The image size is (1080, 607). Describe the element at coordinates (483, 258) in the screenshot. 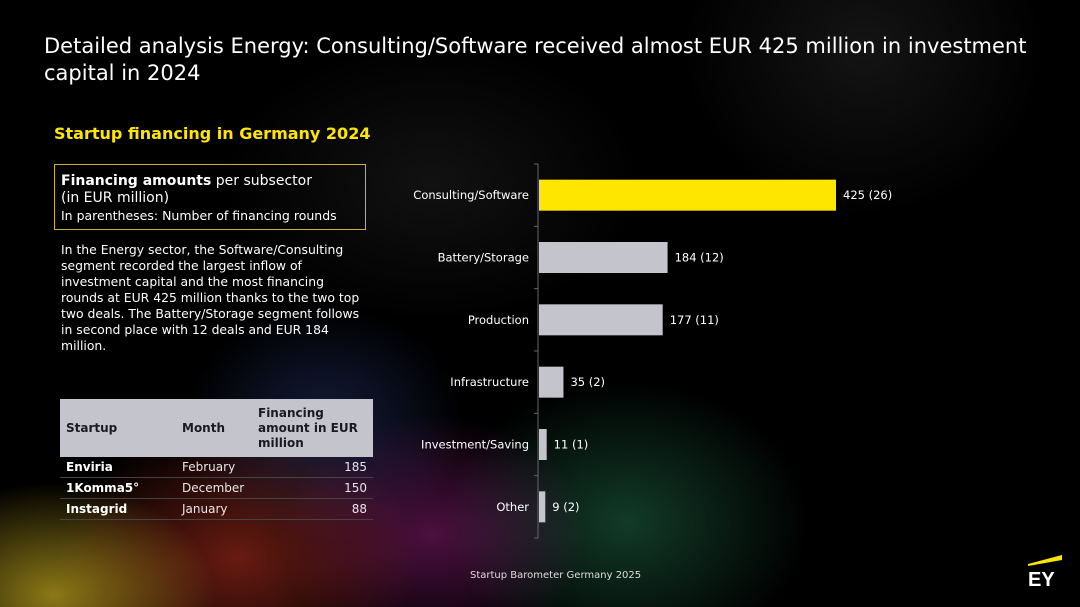

I see `category-label: Battery/Storage` at that location.